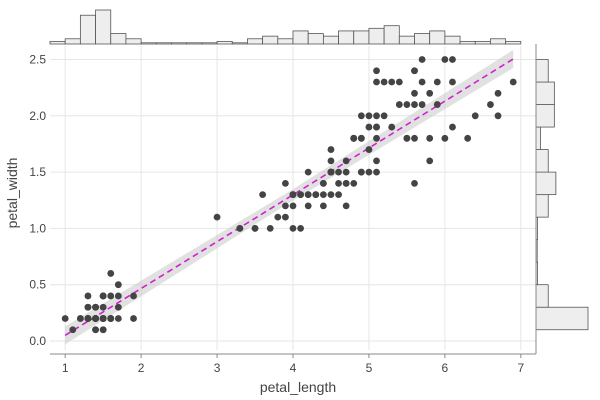  What do you see at coordinates (293, 364) in the screenshot?
I see `x-tick-labels: 1 2 3 4 5 6 7` at bounding box center [293, 364].